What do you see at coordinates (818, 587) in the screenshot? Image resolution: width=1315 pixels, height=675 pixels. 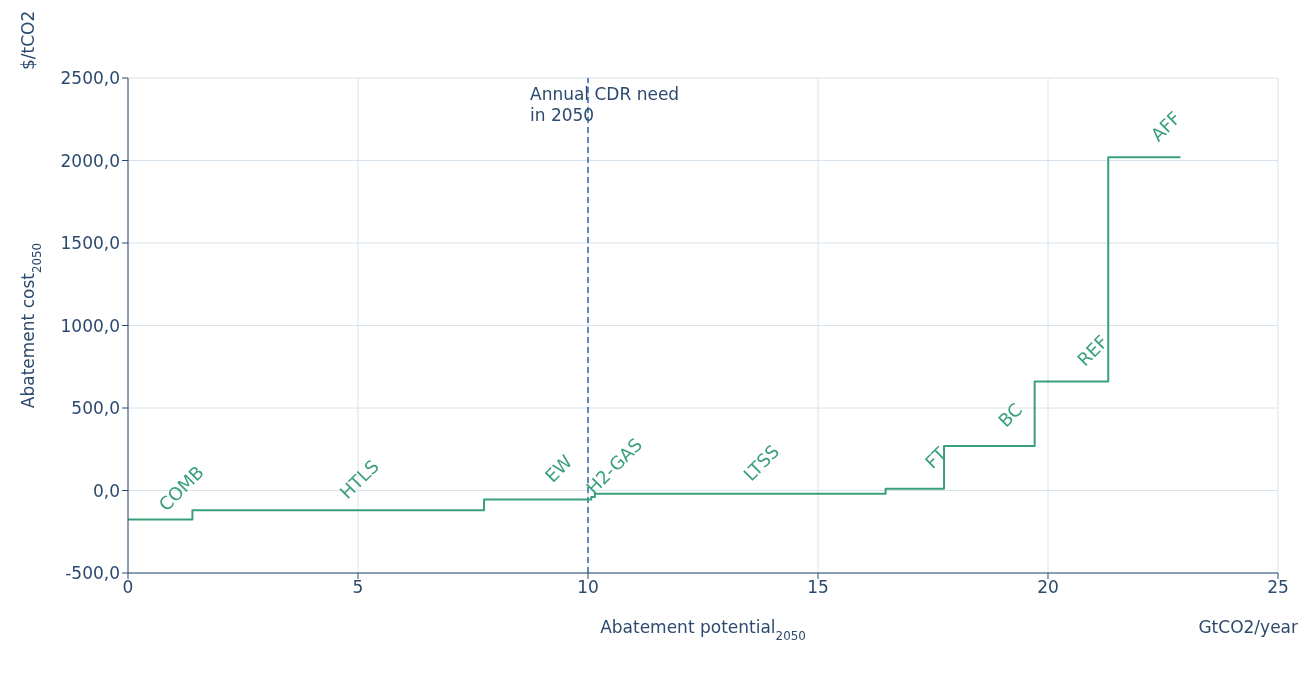 I see `x-tick-label: 15` at bounding box center [818, 587].